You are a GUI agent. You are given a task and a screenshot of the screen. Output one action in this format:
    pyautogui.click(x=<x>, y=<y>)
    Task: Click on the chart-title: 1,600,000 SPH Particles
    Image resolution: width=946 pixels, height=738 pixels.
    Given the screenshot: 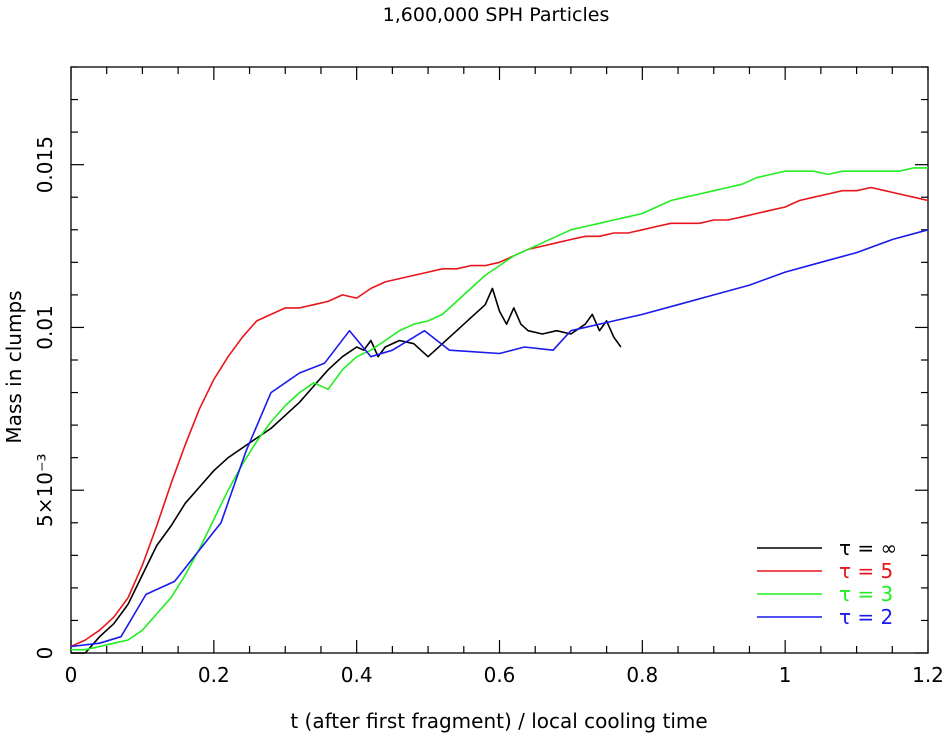 What is the action you would take?
    pyautogui.click(x=496, y=15)
    